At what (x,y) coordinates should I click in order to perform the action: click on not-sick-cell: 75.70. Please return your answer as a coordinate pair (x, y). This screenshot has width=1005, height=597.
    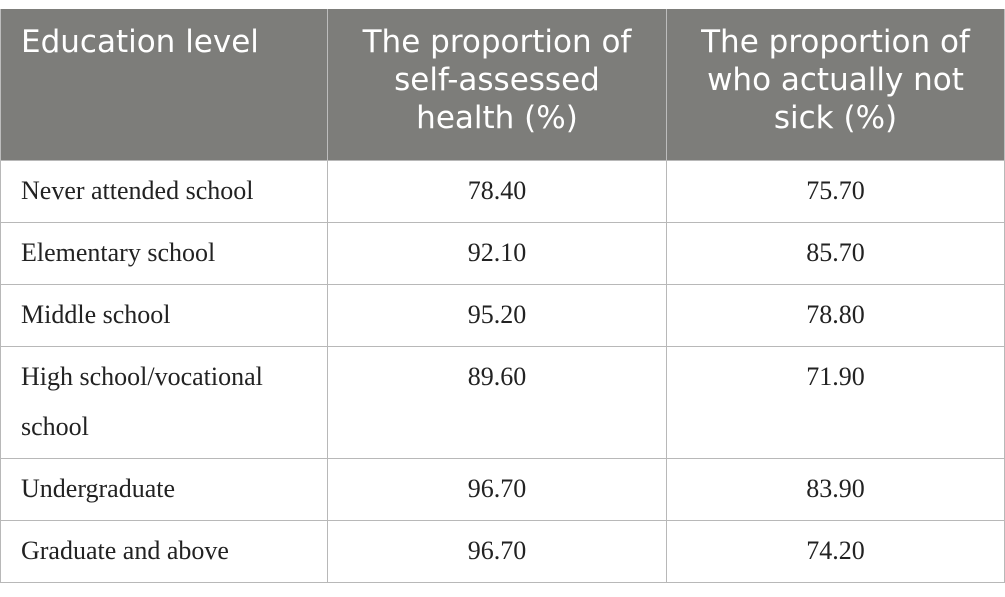
    Looking at the image, I should click on (835, 191).